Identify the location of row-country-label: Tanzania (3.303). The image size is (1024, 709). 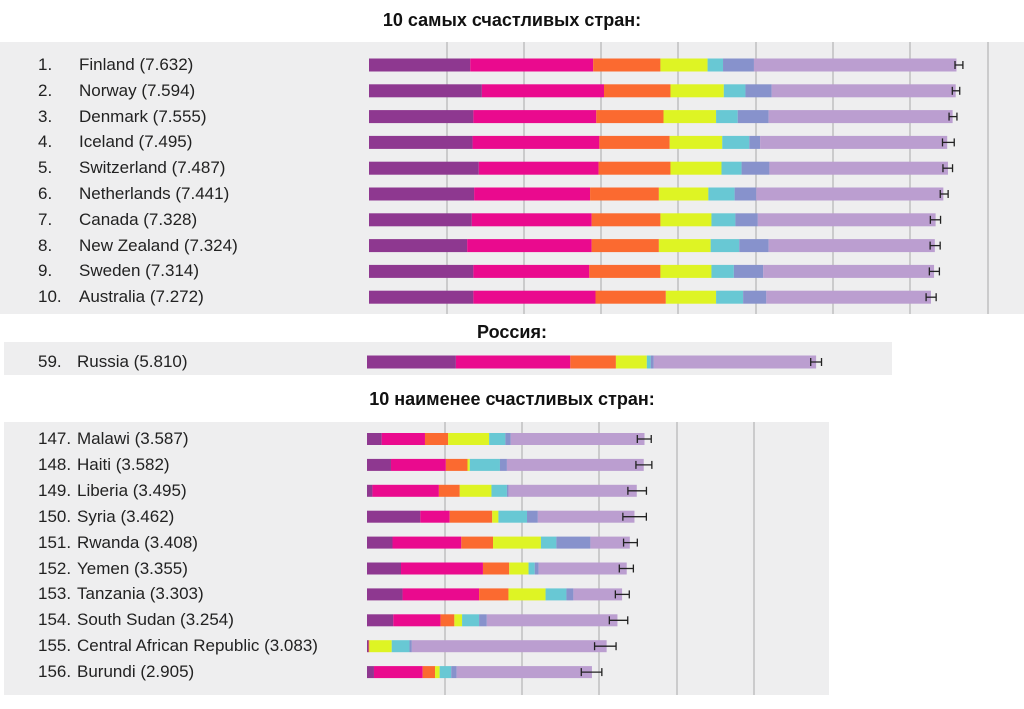
(140, 594).